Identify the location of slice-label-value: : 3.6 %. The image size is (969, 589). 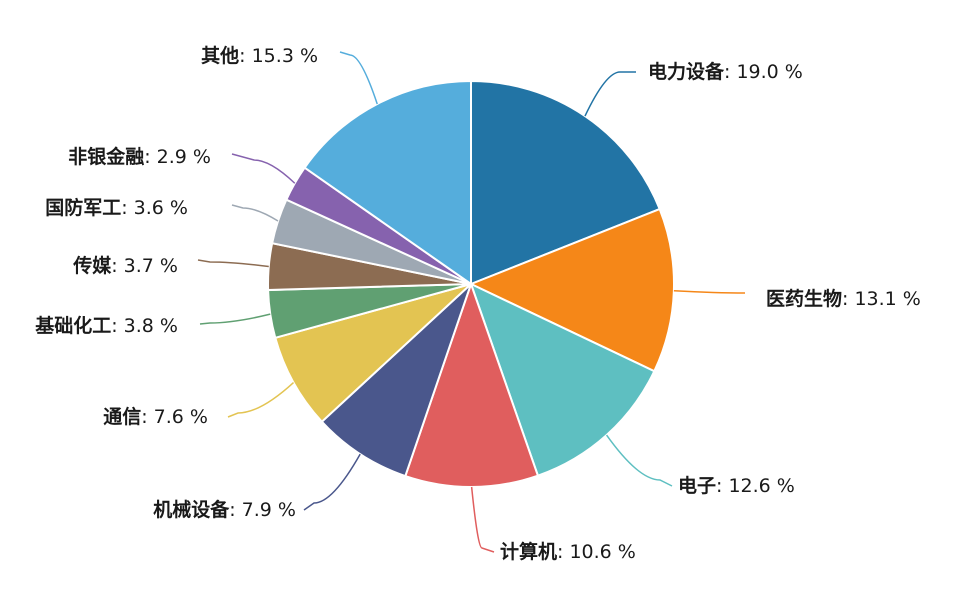
(154, 208).